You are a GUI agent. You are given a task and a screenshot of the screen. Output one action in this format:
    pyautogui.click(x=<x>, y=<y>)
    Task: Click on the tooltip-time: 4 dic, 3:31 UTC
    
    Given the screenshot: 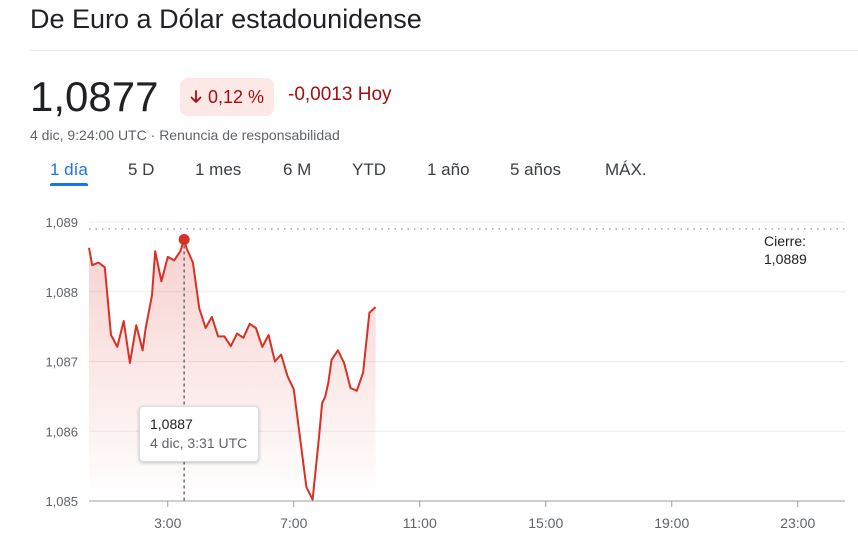 What is the action you would take?
    pyautogui.click(x=199, y=443)
    